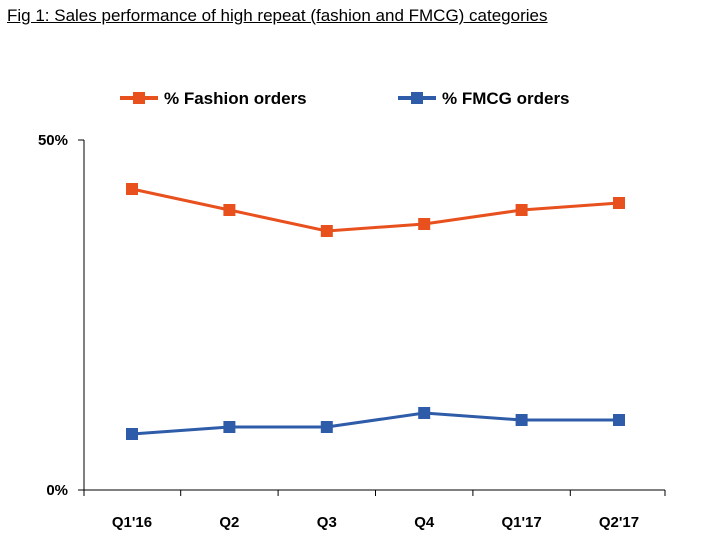 The width and height of the screenshot is (705, 545). I want to click on legend-swatch-fmcg-marker, so click(417, 98).